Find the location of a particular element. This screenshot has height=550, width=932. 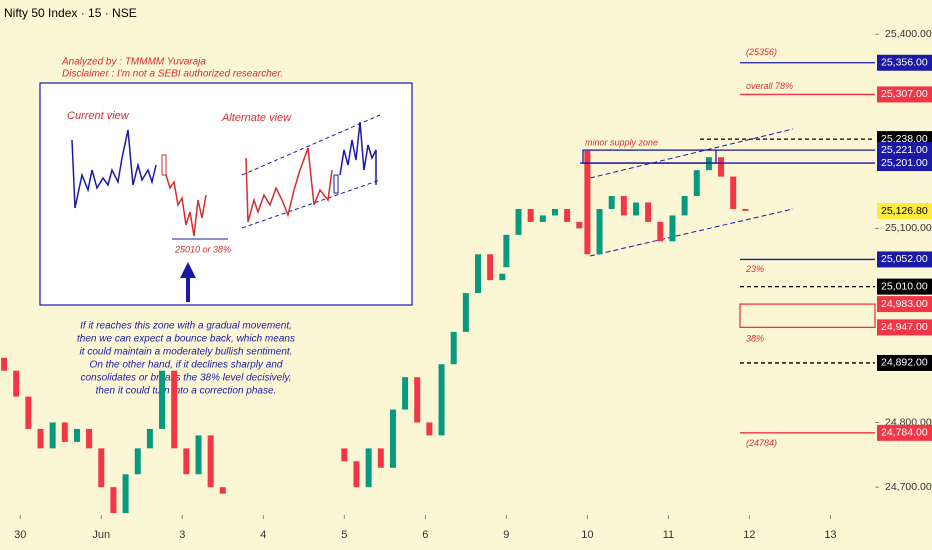

x-tick-label: 30 is located at coordinates (20, 535).